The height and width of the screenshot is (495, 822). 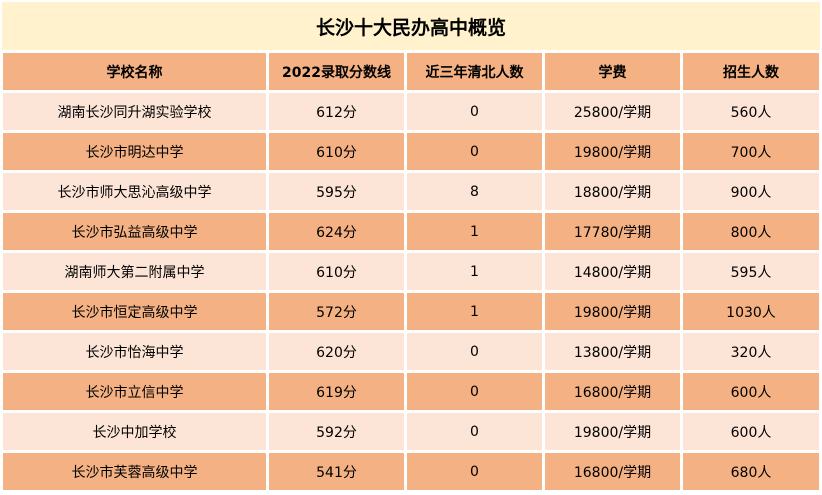 I want to click on table-row: 长沙市弘益高级中学 624分 1 17780/学期 800人, so click(x=411, y=231).